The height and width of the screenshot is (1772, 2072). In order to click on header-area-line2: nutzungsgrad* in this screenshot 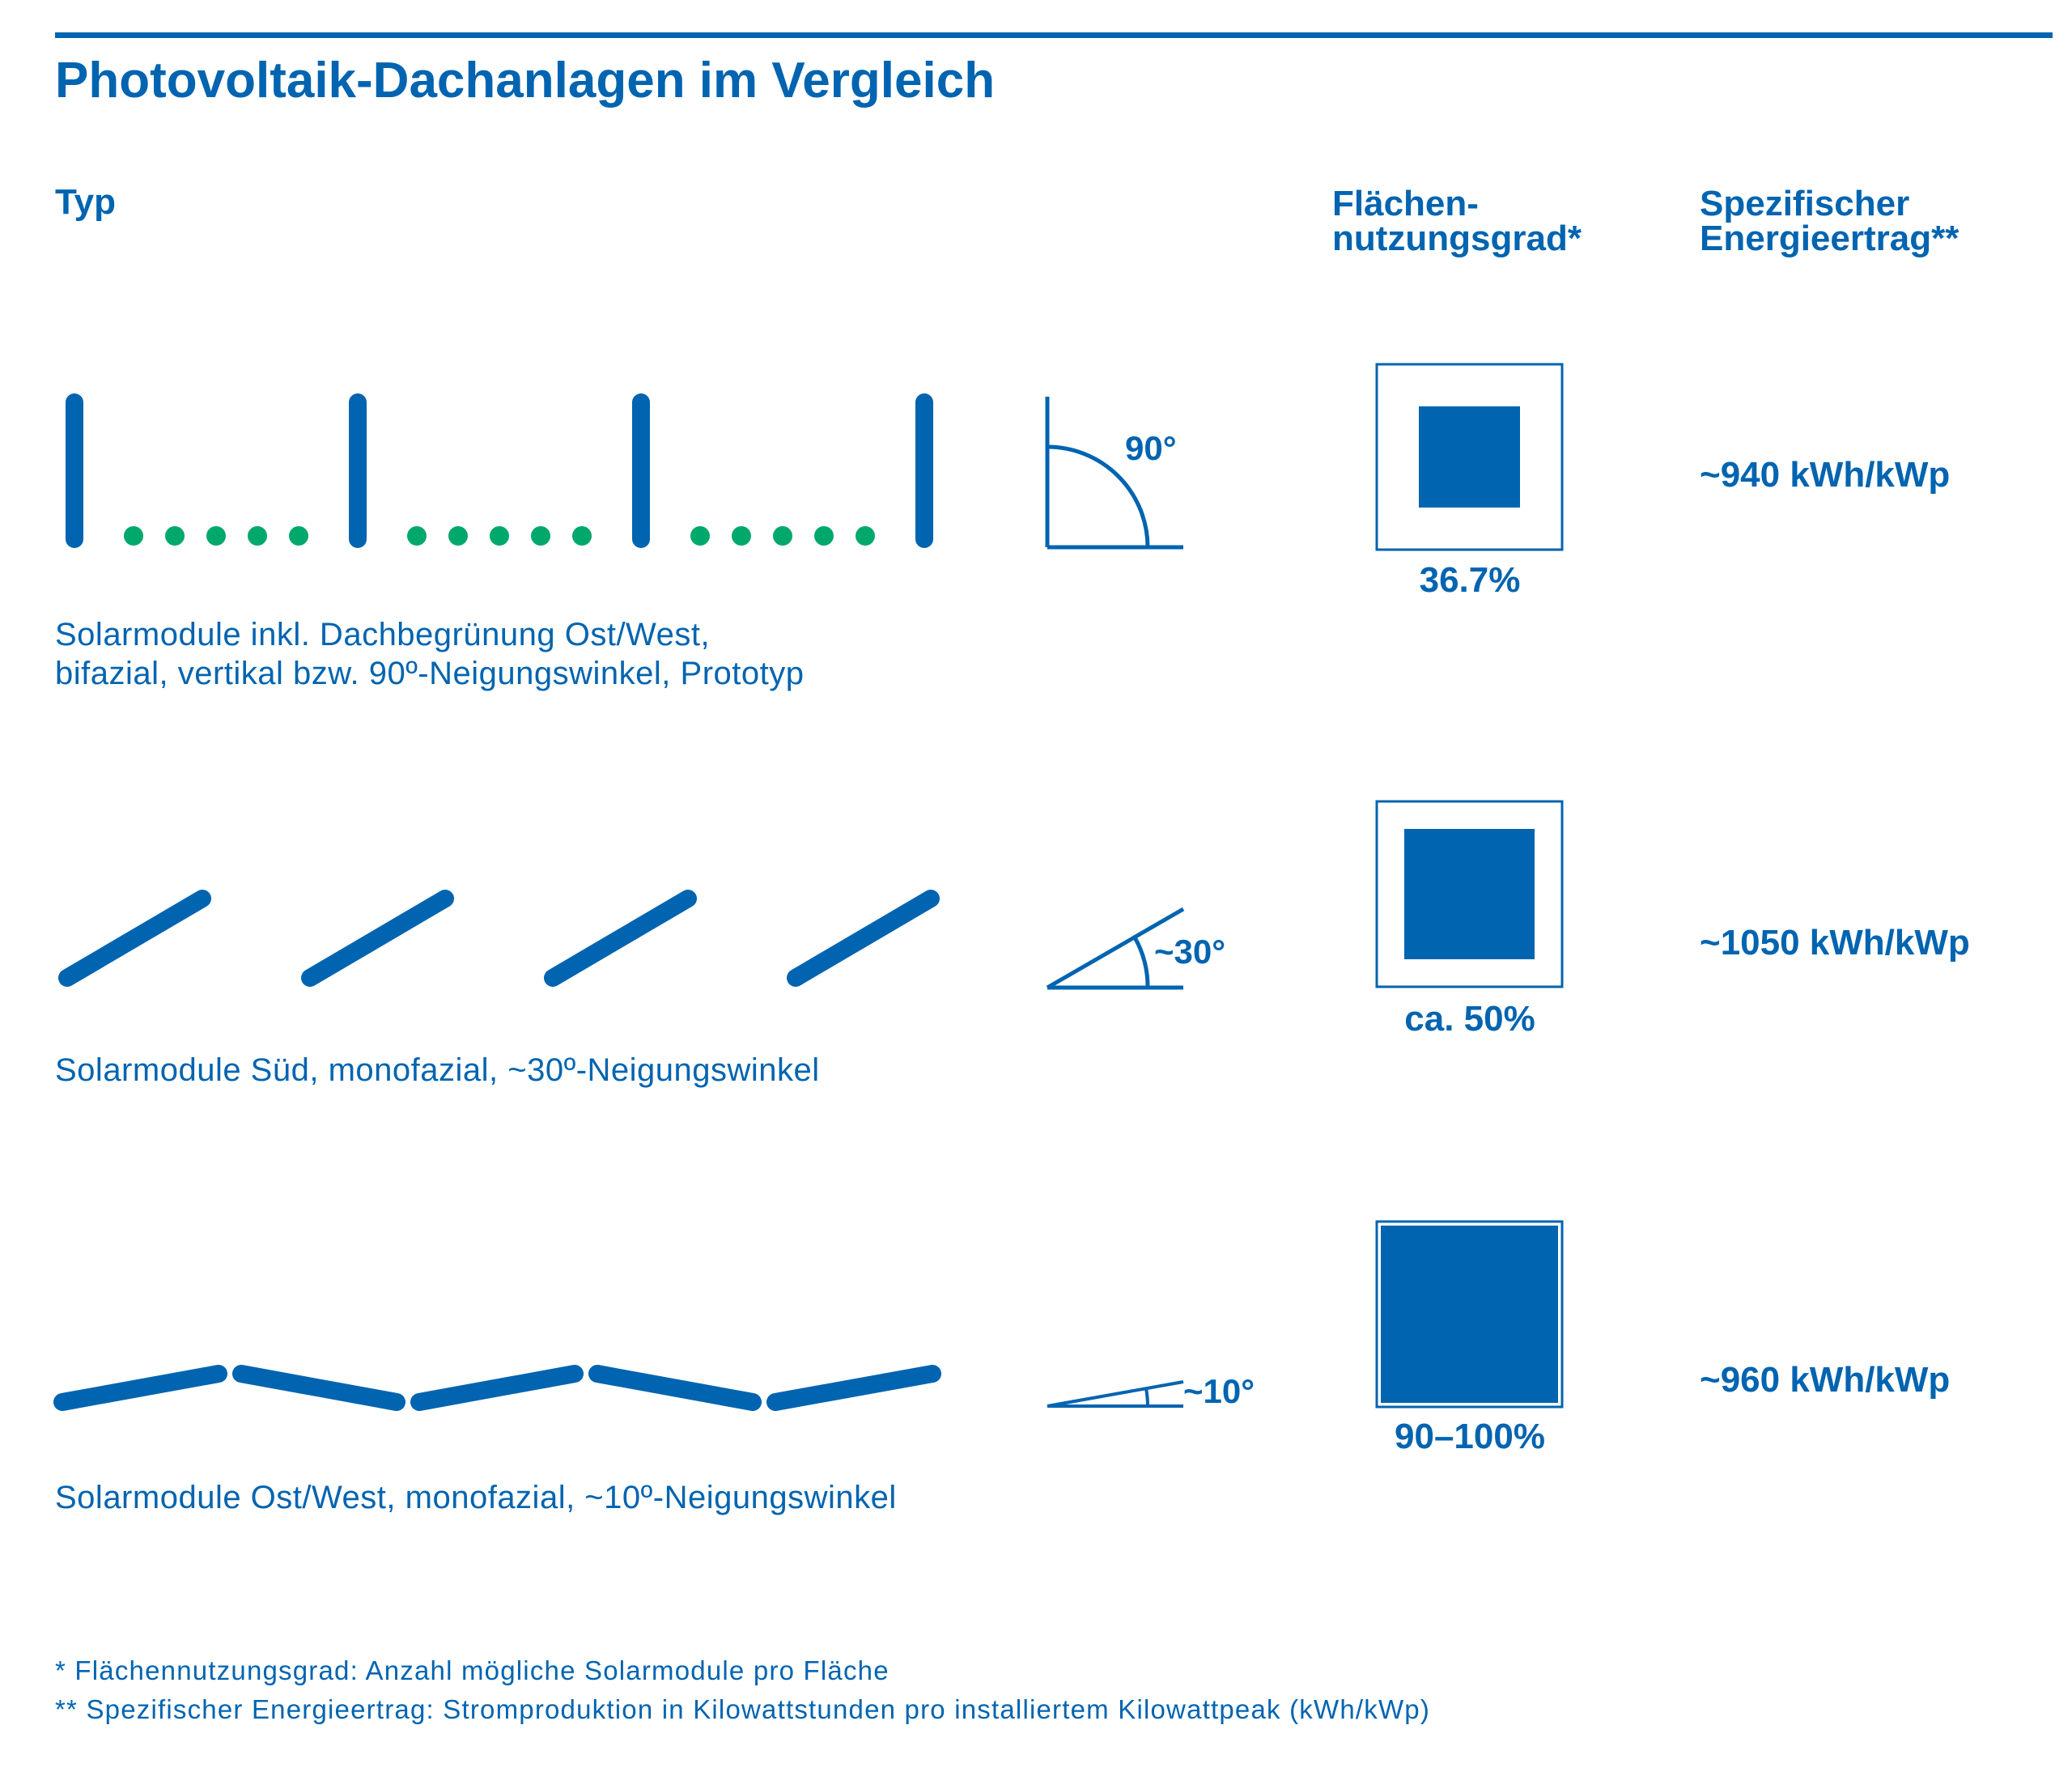, I will do `click(1457, 239)`.